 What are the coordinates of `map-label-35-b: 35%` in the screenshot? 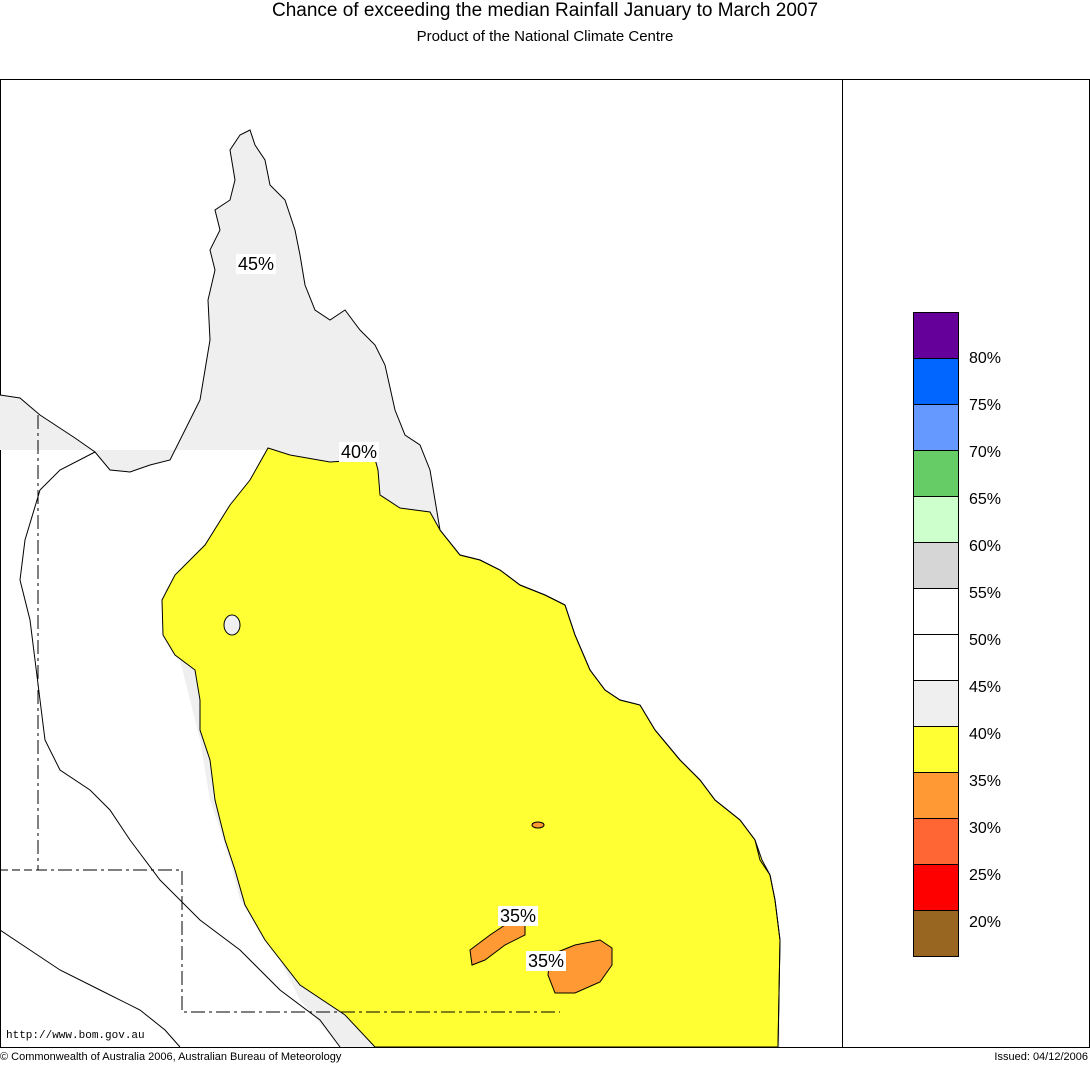 It's located at (546, 961).